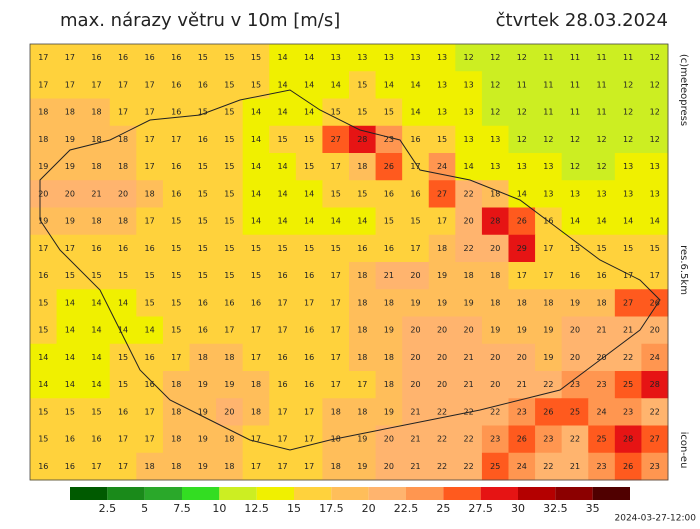 The height and width of the screenshot is (529, 700). Describe the element at coordinates (522, 466) in the screenshot. I see `cell-value: 24` at that location.